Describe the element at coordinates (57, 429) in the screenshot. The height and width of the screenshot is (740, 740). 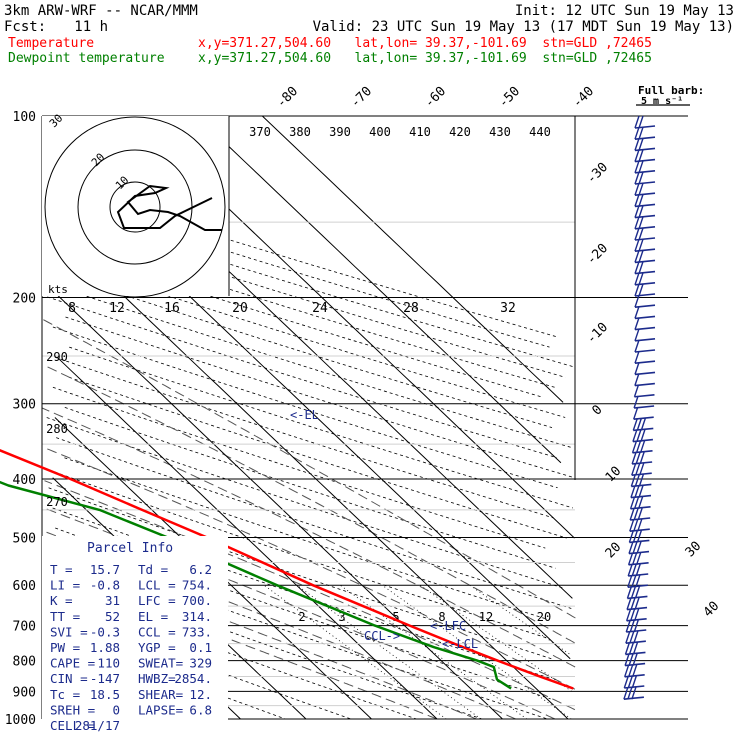
I see `theta-label-1: 280` at that location.